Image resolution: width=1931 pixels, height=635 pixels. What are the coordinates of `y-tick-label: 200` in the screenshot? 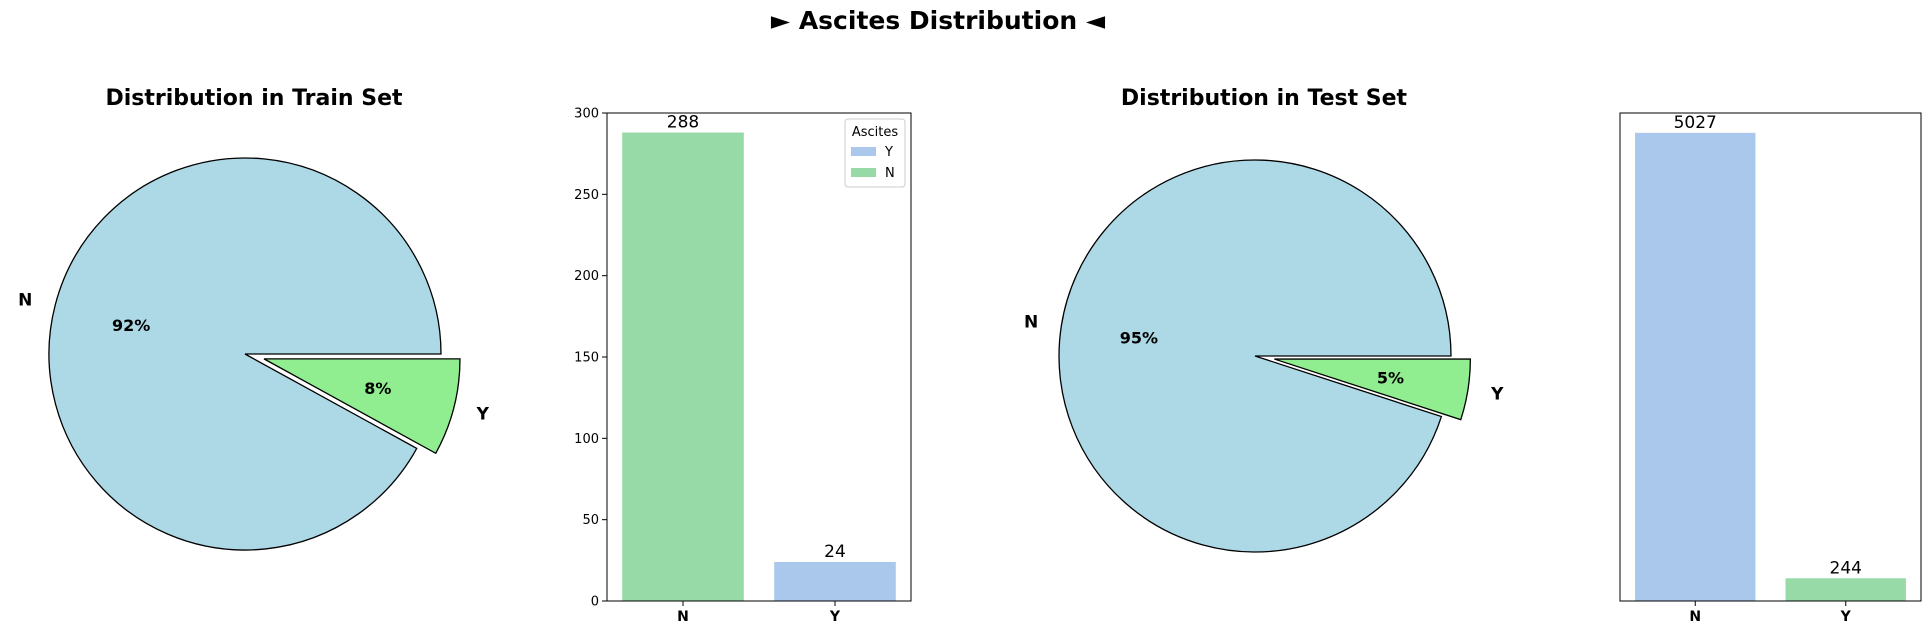 It's located at (586, 276).